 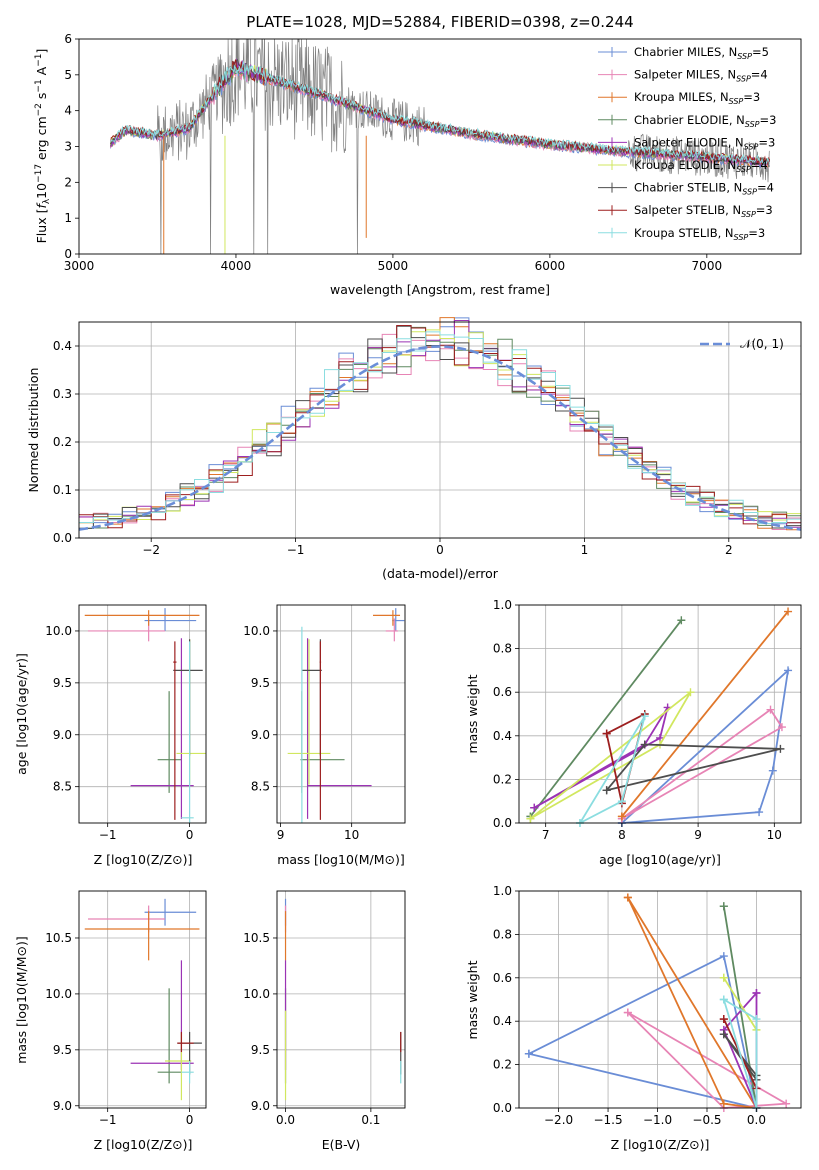 I want to click on legend-label: Chabrier MILES, N, so click(x=685, y=52).